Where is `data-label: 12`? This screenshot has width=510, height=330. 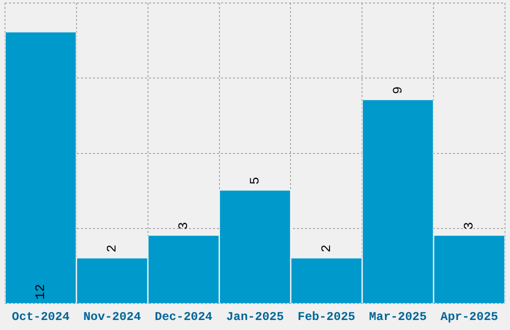
data-label: 12 is located at coordinates (40, 292).